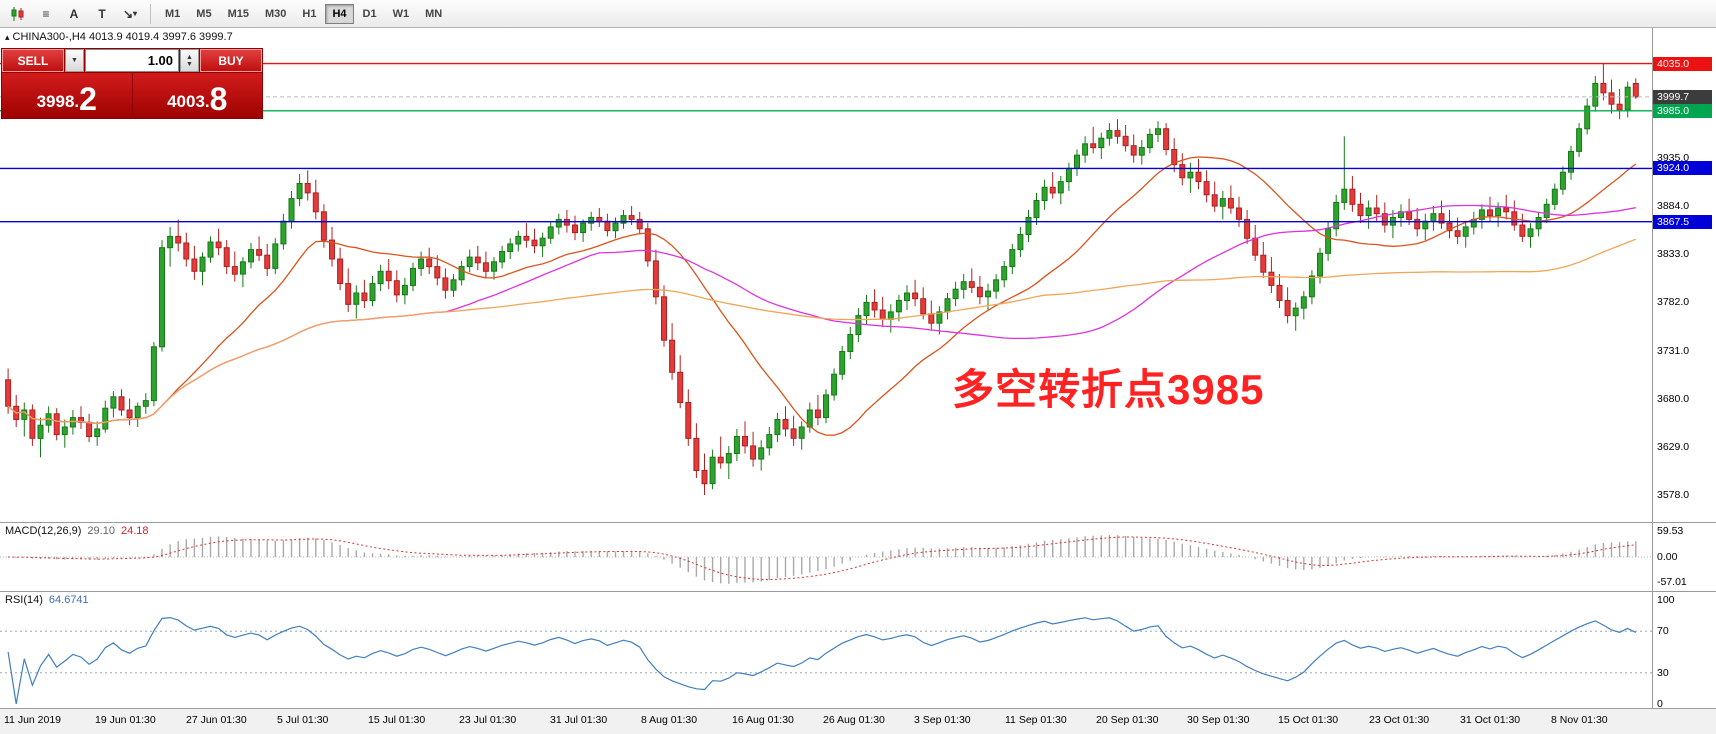  I want to click on price-axis-label: 3578.0, so click(1673, 495).